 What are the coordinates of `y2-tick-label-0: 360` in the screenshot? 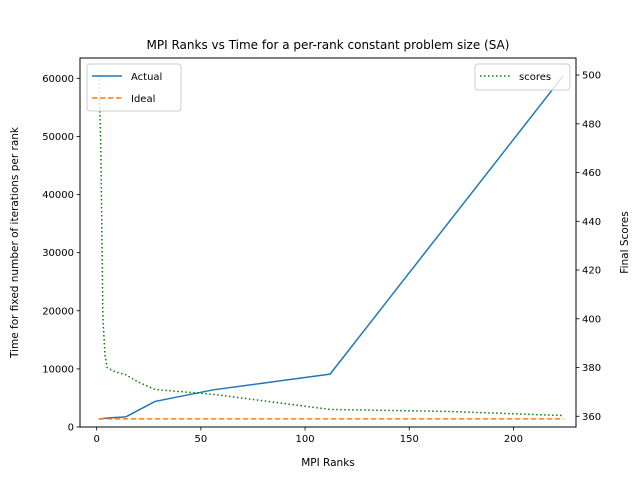 It's located at (591, 417).